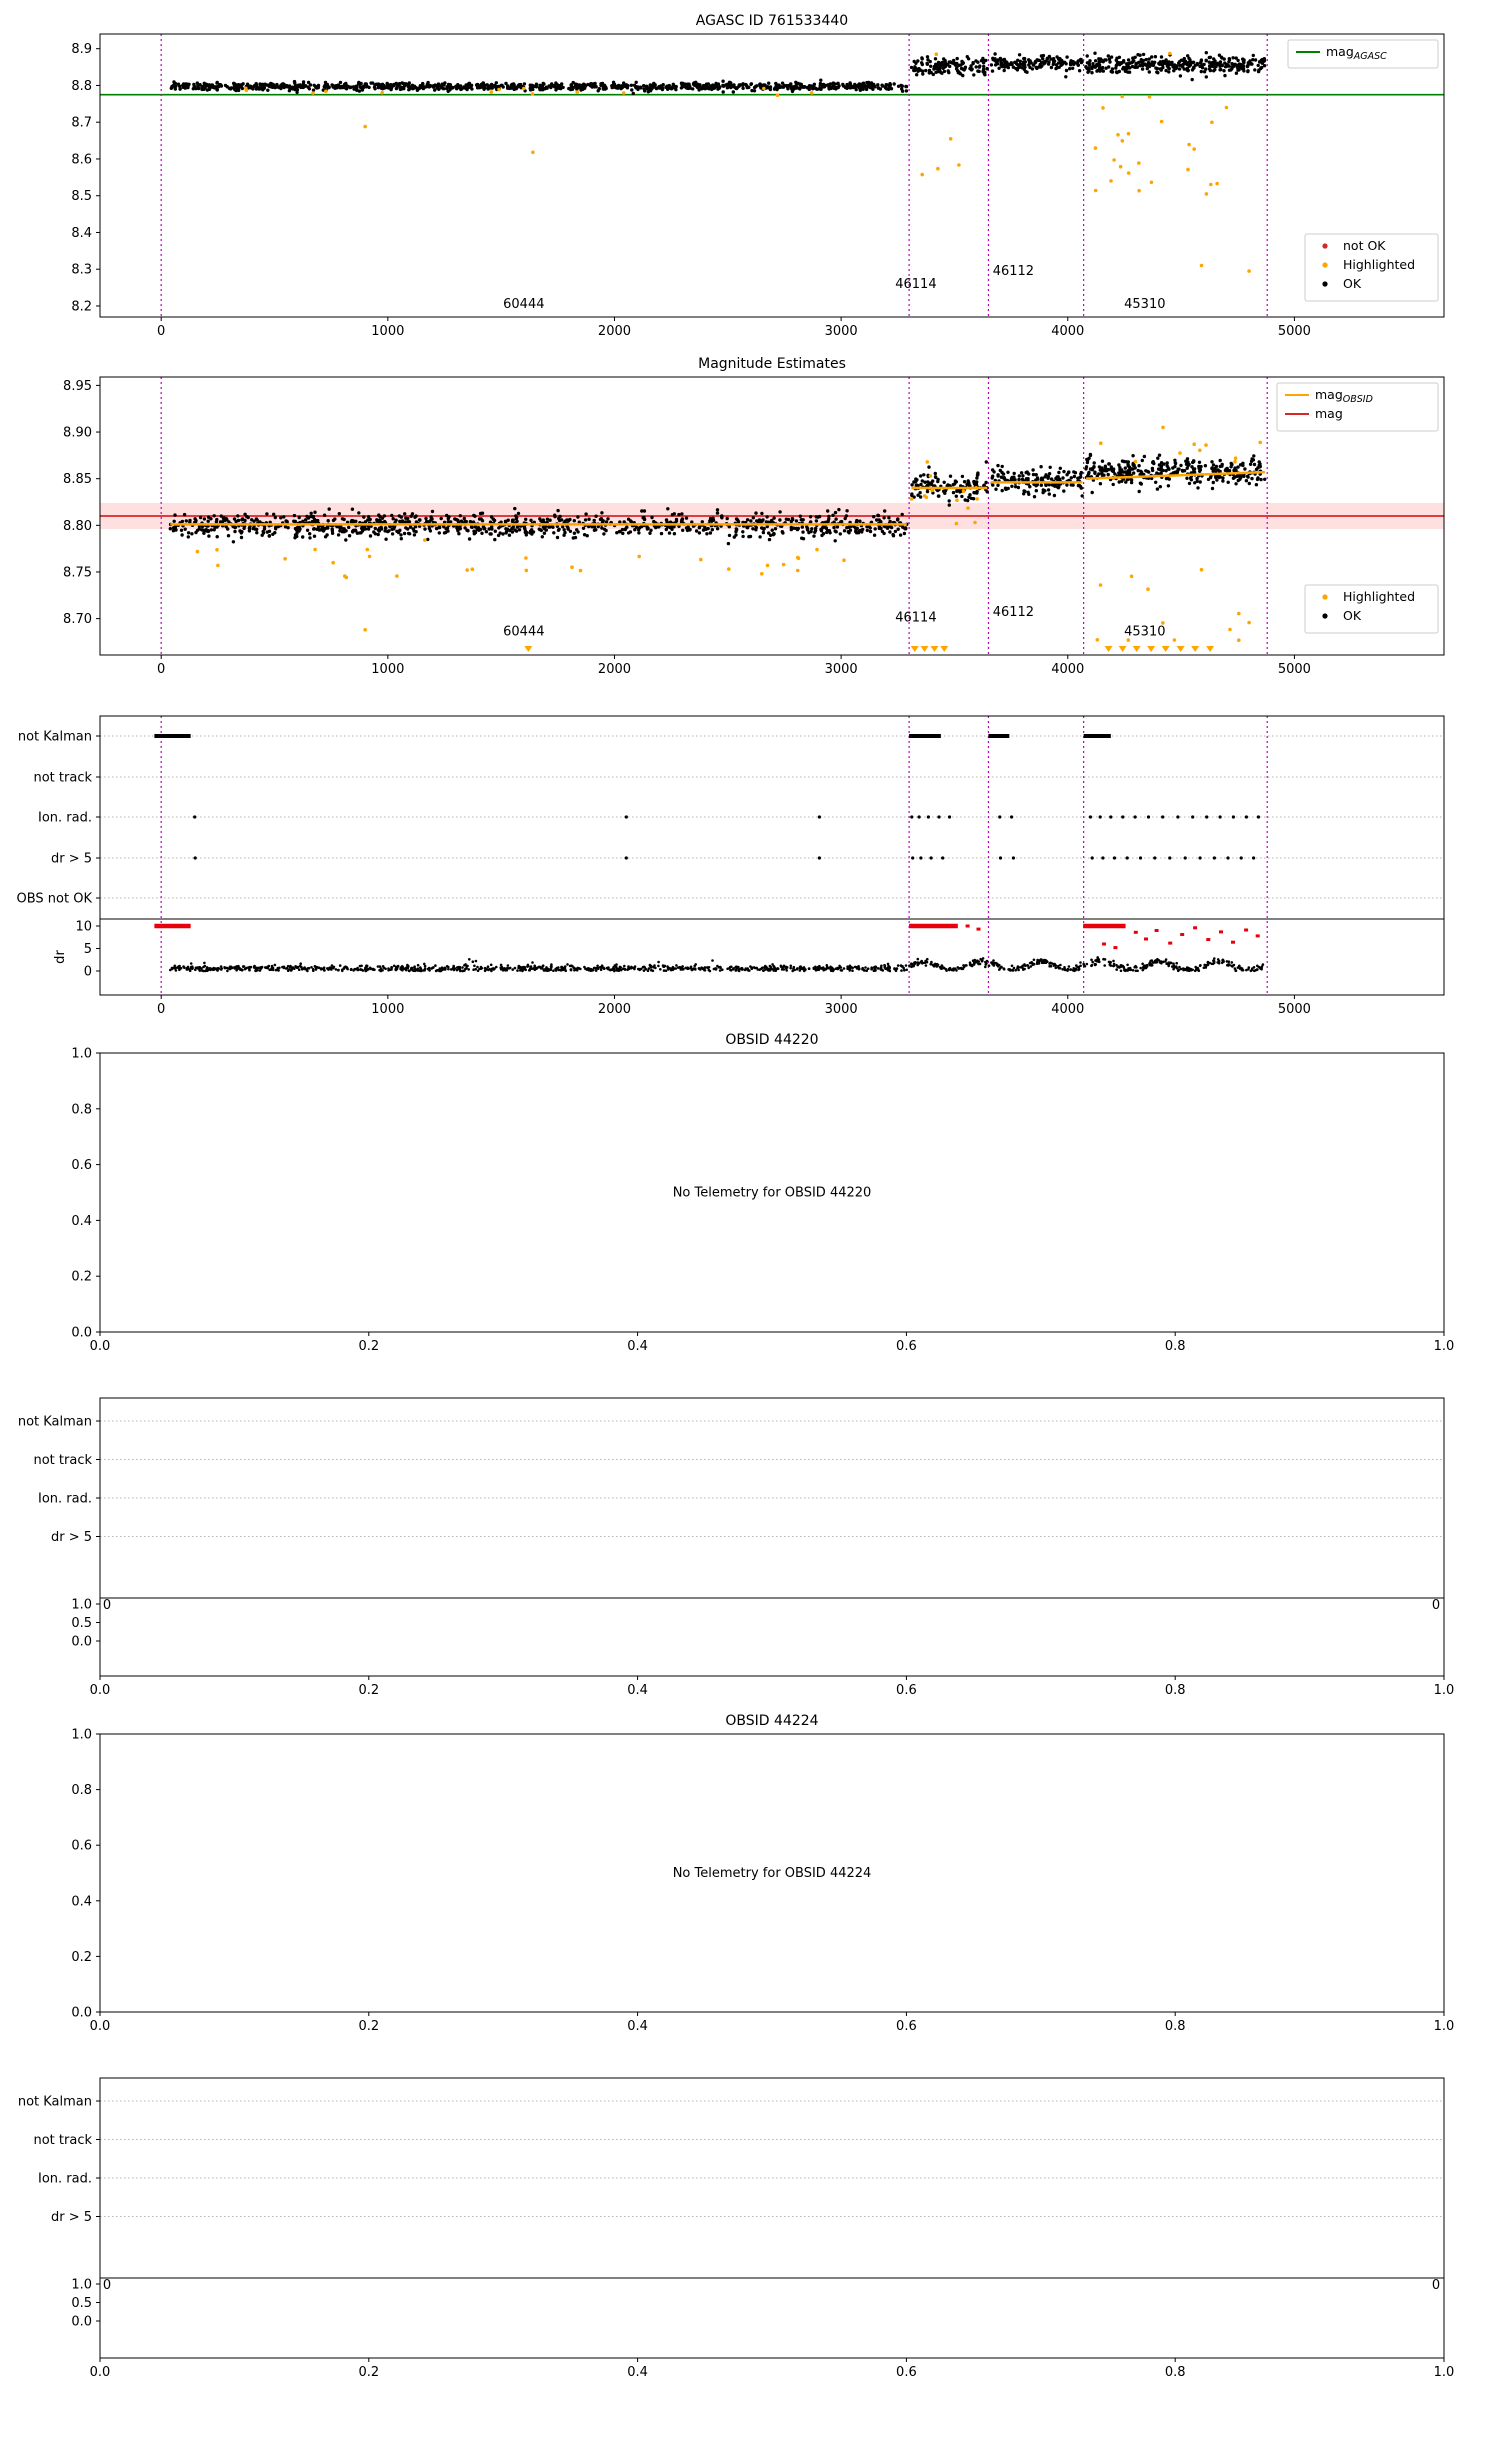 Image resolution: width=1500 pixels, height=2450 pixels. What do you see at coordinates (81, 49) in the screenshot?
I see `y-tick-label: 8.9` at bounding box center [81, 49].